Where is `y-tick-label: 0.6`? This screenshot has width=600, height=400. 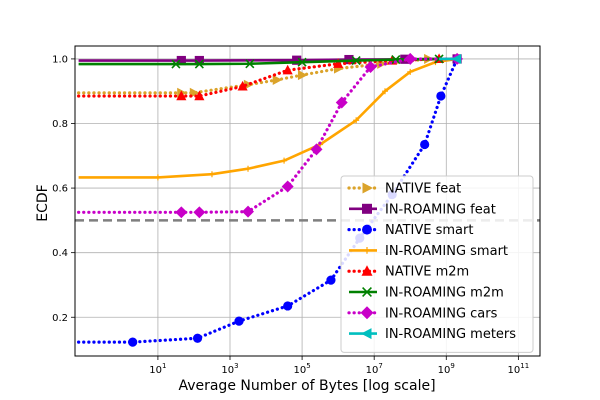
y-tick-label: 0.6 is located at coordinates (60, 189).